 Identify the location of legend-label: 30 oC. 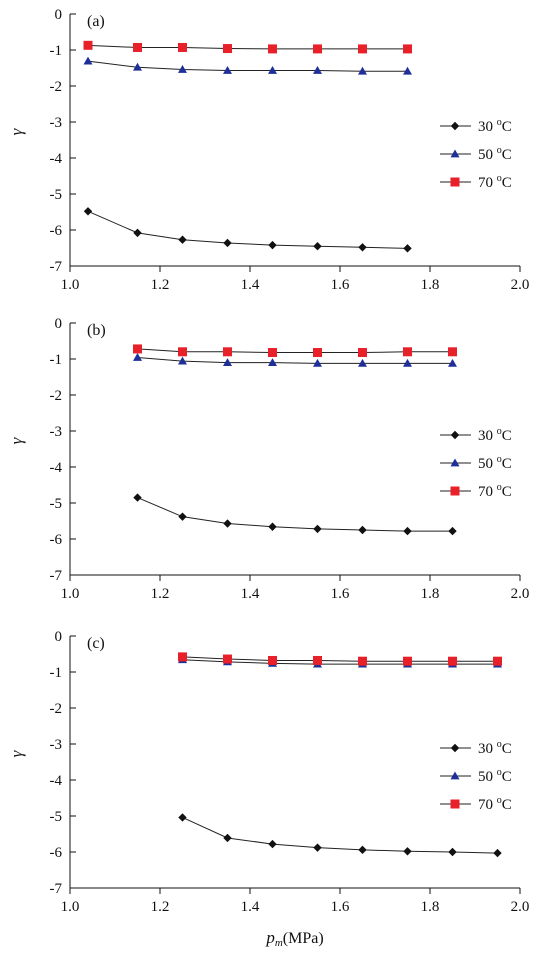
(495, 435).